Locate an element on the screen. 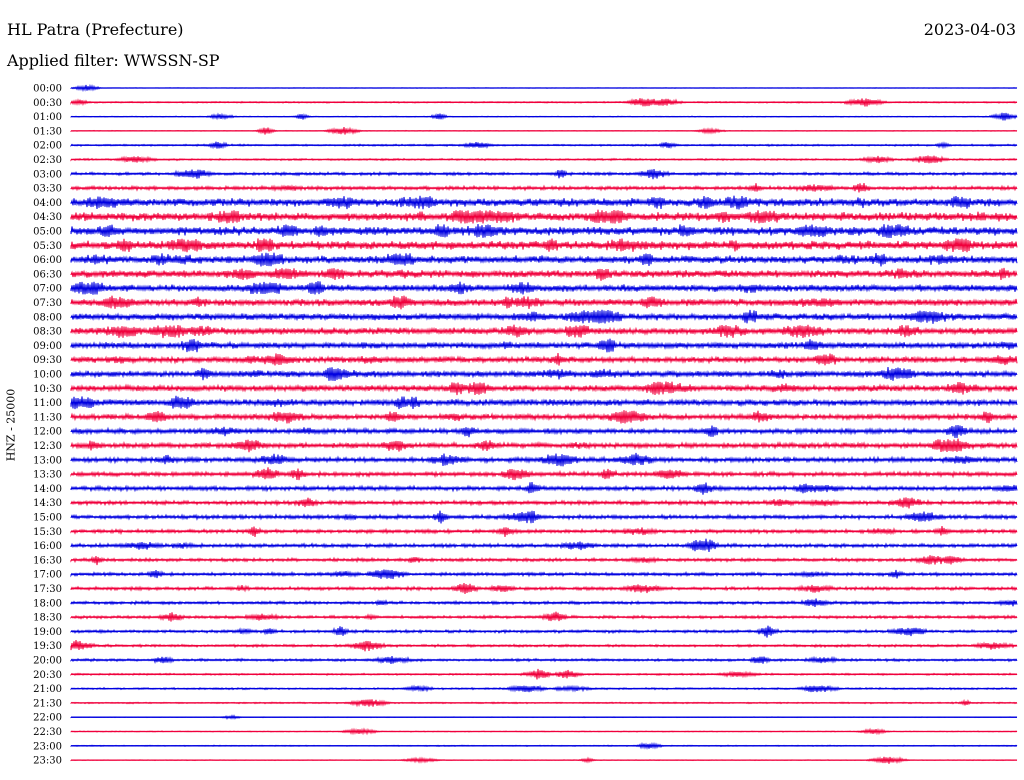  station-title: HL Patra (Prefecture) is located at coordinates (95, 29).